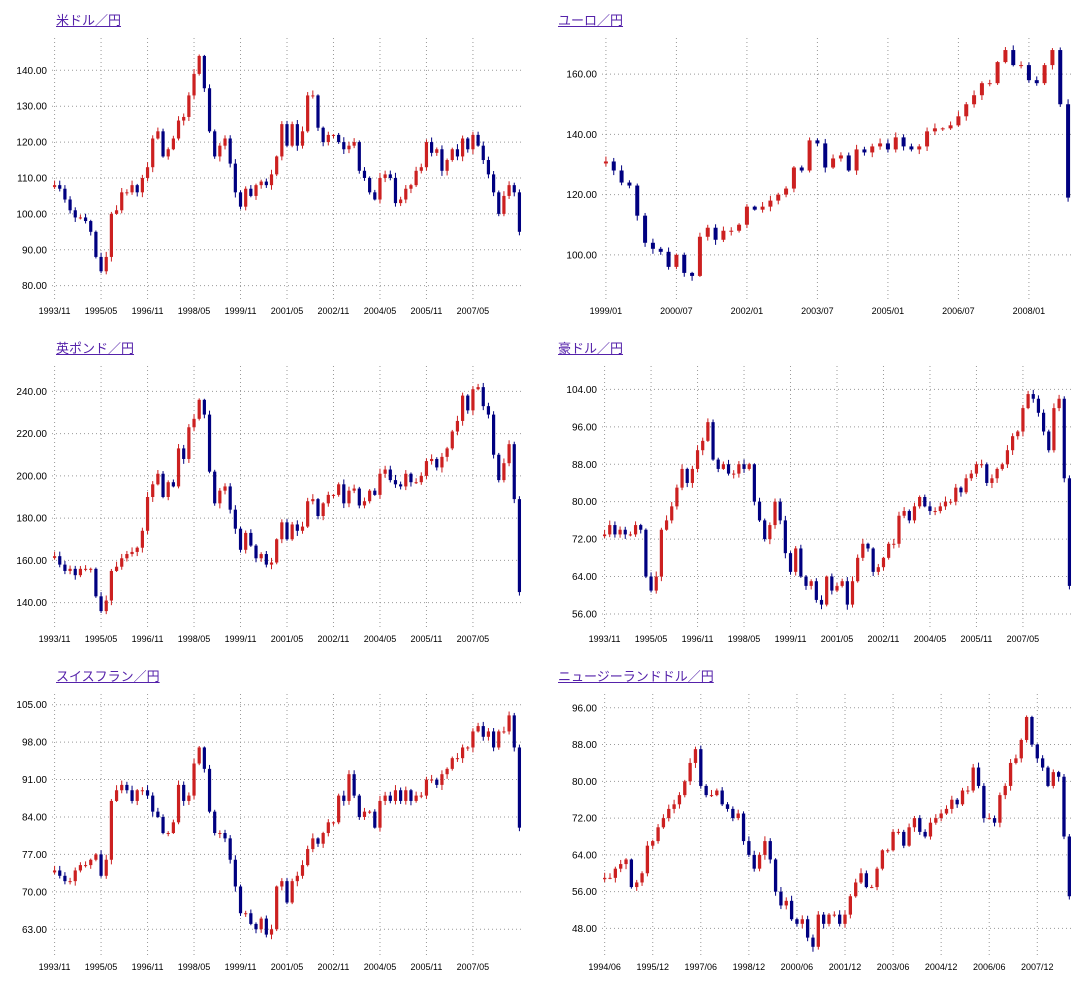 Image resolution: width=1084 pixels, height=984 pixels. Describe the element at coordinates (797, 967) in the screenshot. I see `svg-text: 2000/06` at that location.